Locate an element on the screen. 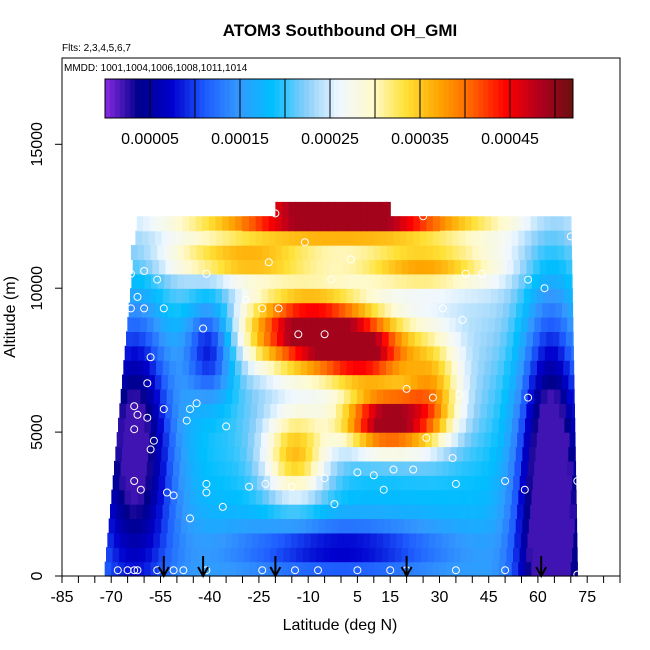 The height and width of the screenshot is (650, 650). colorbar-segment is located at coordinates (127, 98).